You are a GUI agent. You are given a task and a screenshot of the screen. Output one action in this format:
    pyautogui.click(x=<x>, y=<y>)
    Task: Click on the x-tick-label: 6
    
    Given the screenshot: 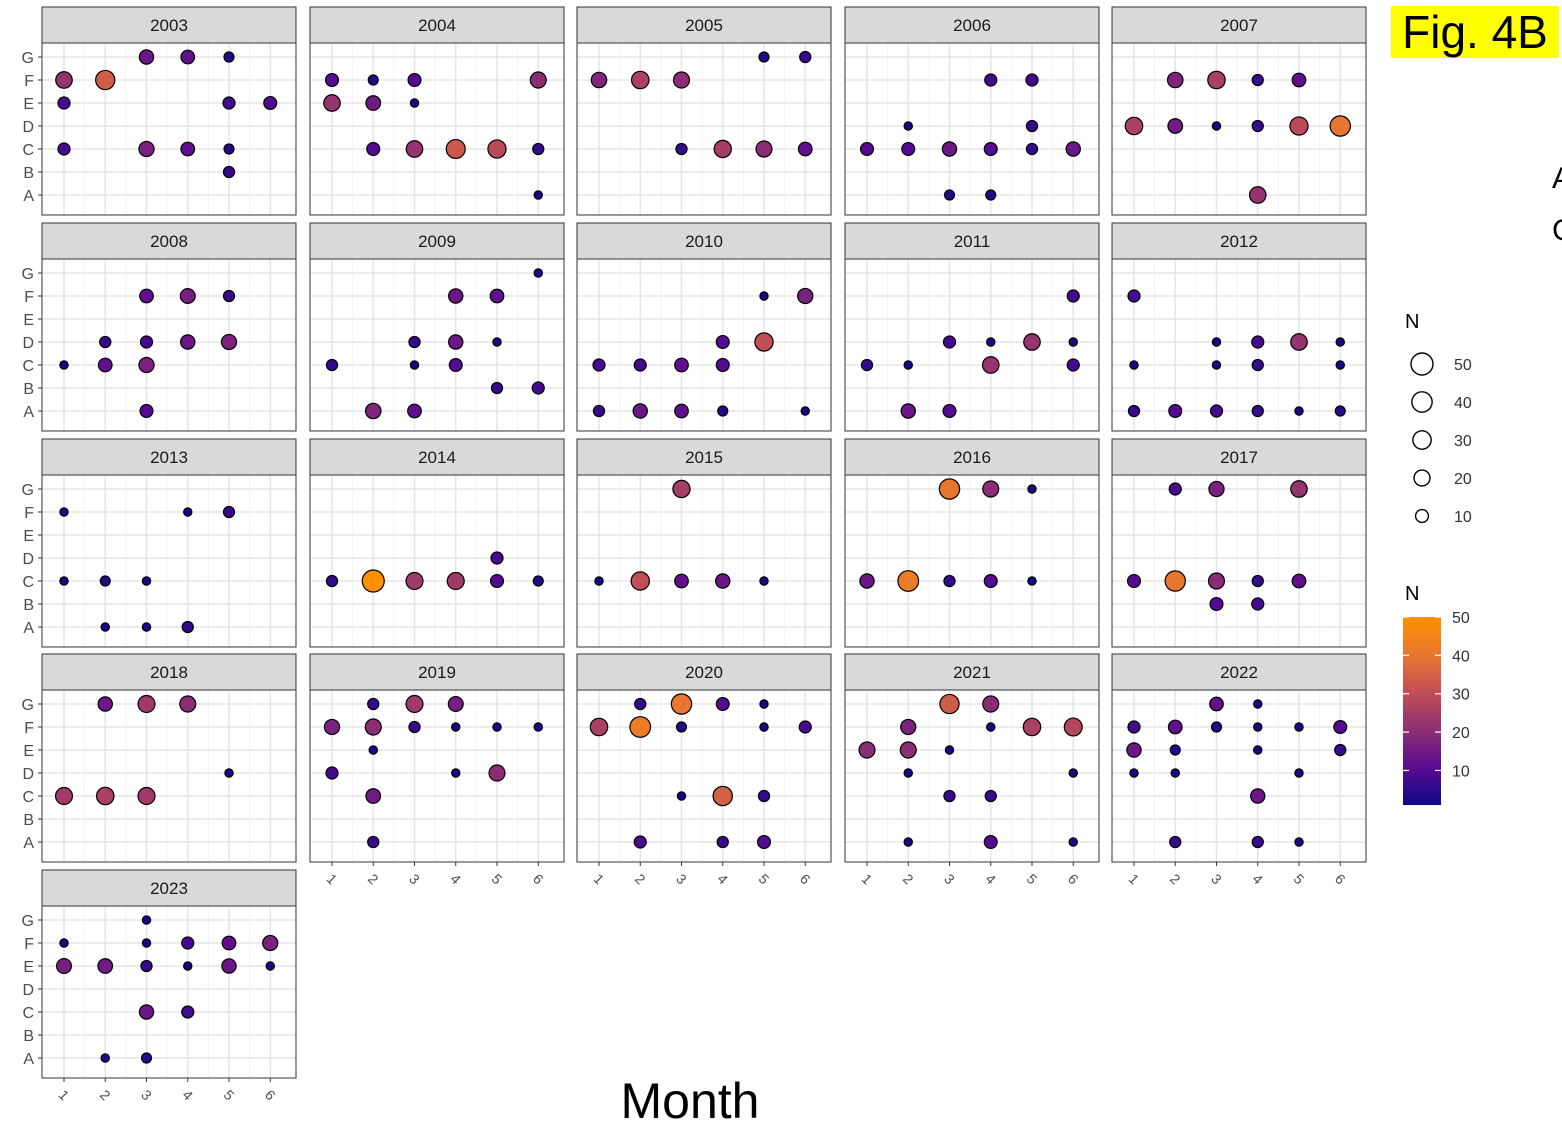 What is the action you would take?
    pyautogui.click(x=1073, y=879)
    